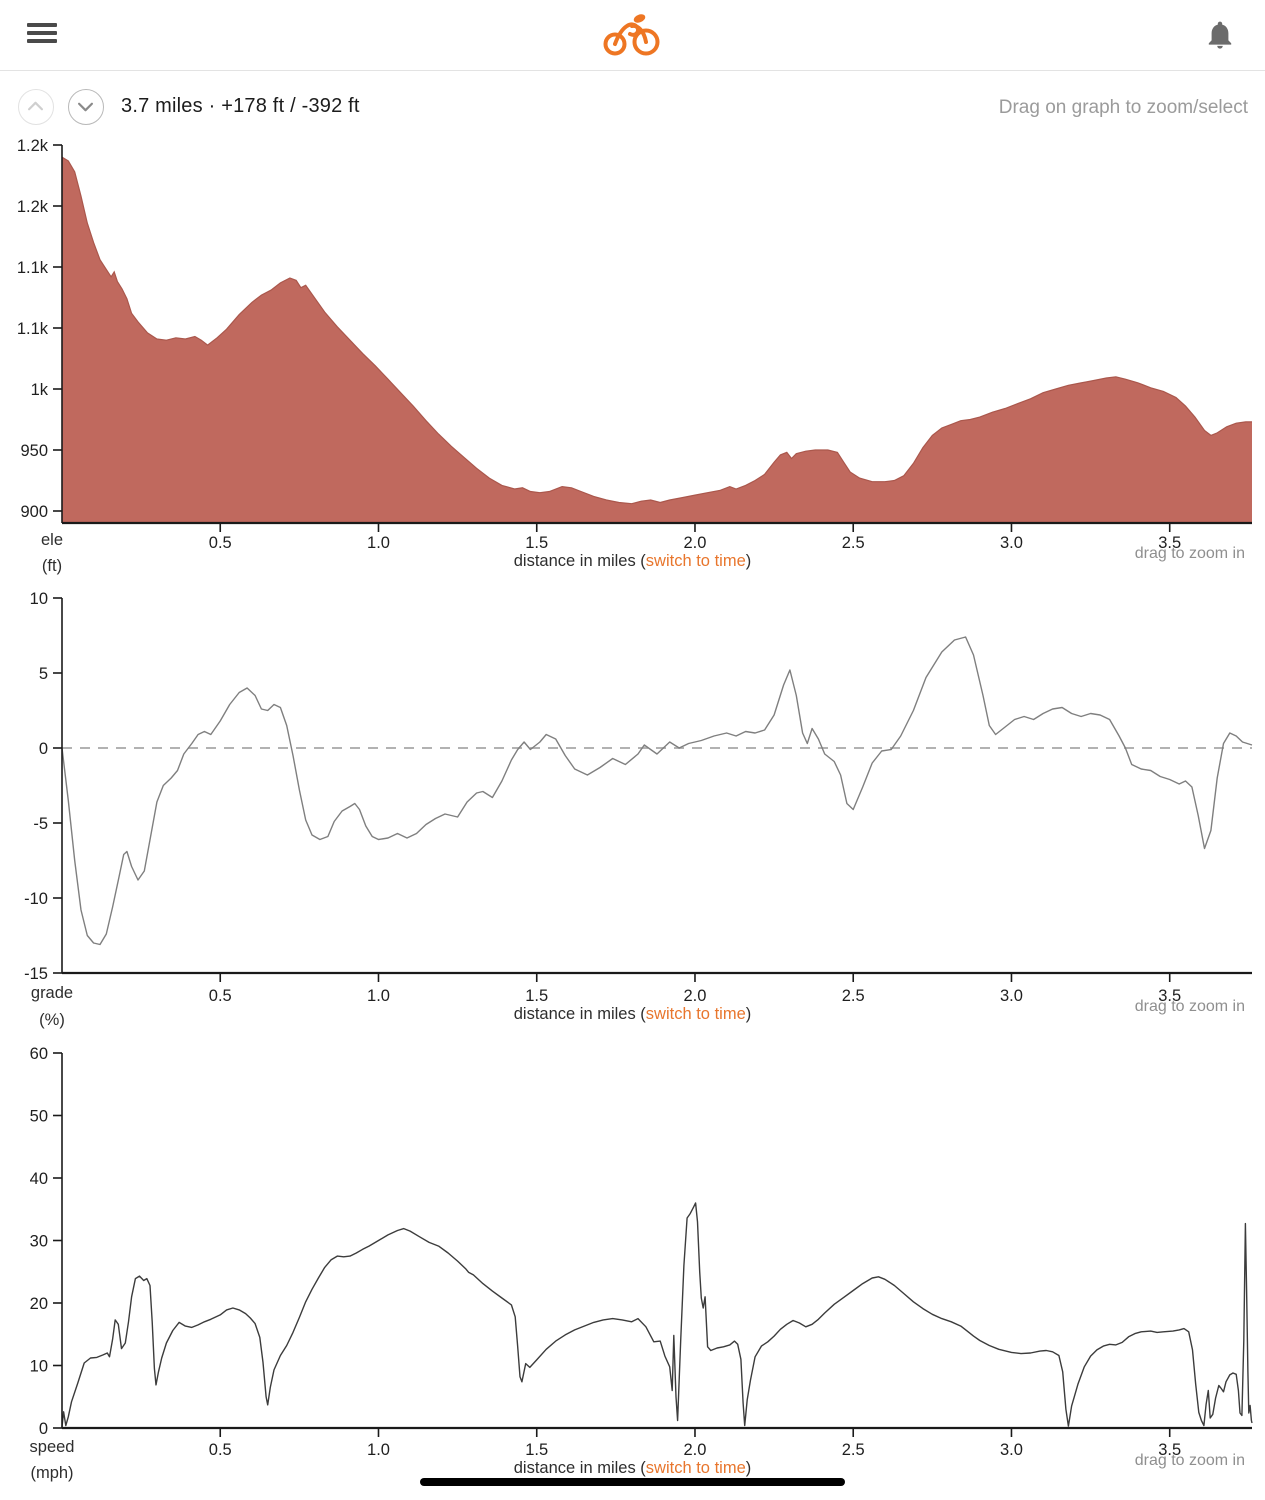 This screenshot has height=1500, width=1265. What do you see at coordinates (1189, 1460) in the screenshot?
I see `speed-drag-hint: drag to zoom in` at bounding box center [1189, 1460].